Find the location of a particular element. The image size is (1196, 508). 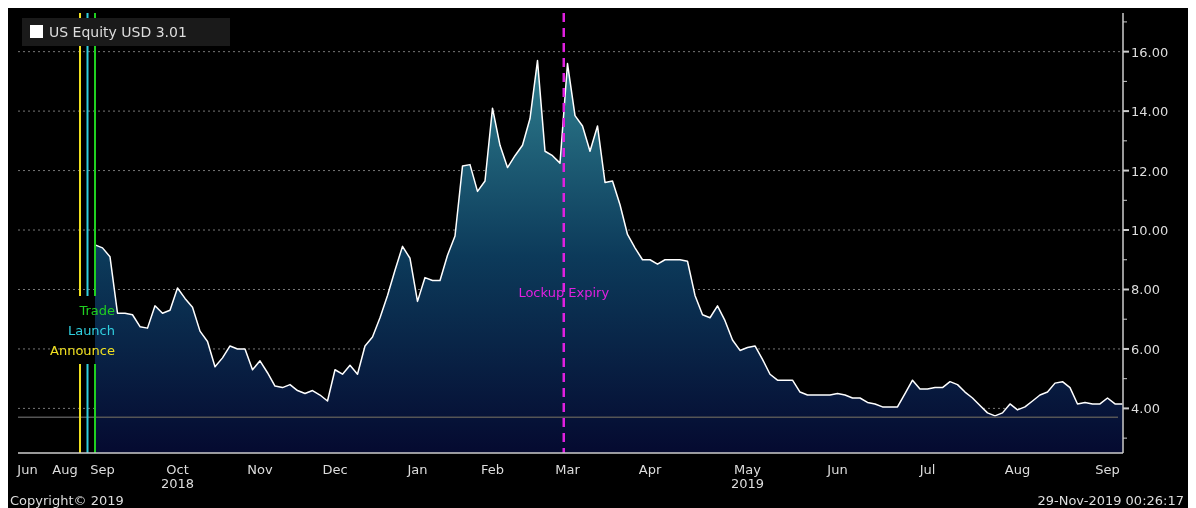

legend-label: US Equity USD 3.01 is located at coordinates (118, 32).